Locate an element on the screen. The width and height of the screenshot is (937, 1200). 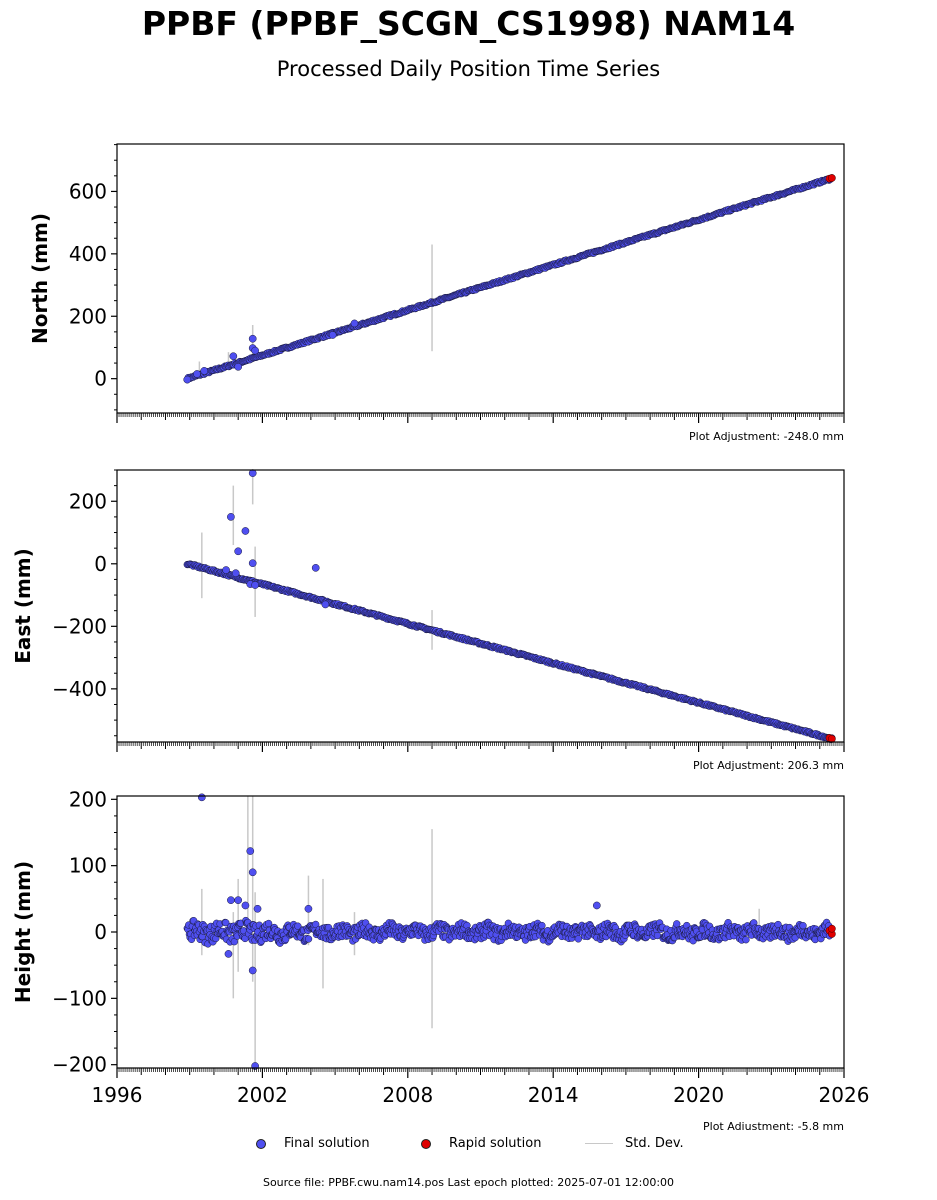
y-tick-label: 600 is located at coordinates (88, 191).